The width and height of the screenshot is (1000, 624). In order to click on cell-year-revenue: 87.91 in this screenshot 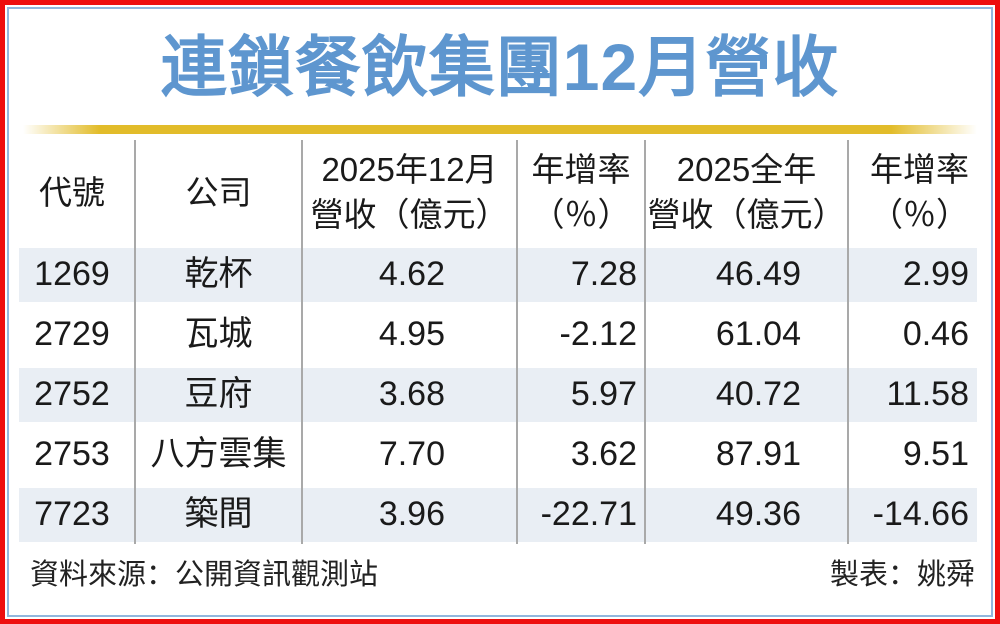, I will do `click(758, 454)`.